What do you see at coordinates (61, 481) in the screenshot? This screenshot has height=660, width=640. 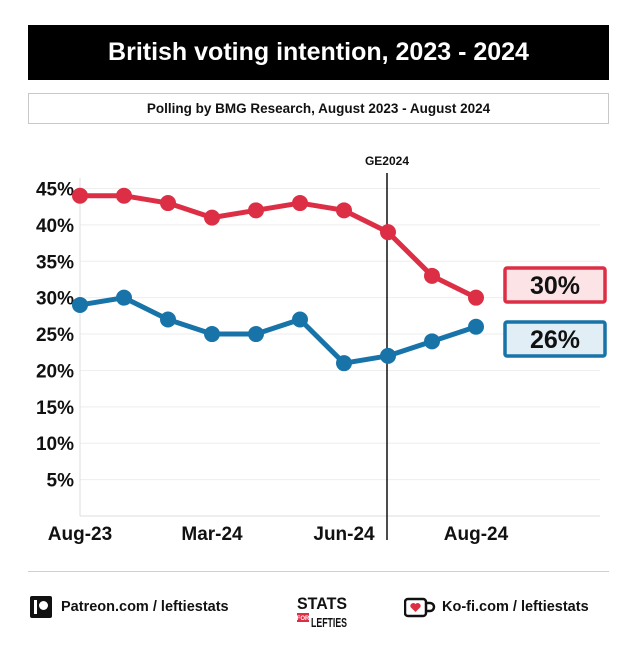 I see `y-tick-label: 5%` at bounding box center [61, 481].